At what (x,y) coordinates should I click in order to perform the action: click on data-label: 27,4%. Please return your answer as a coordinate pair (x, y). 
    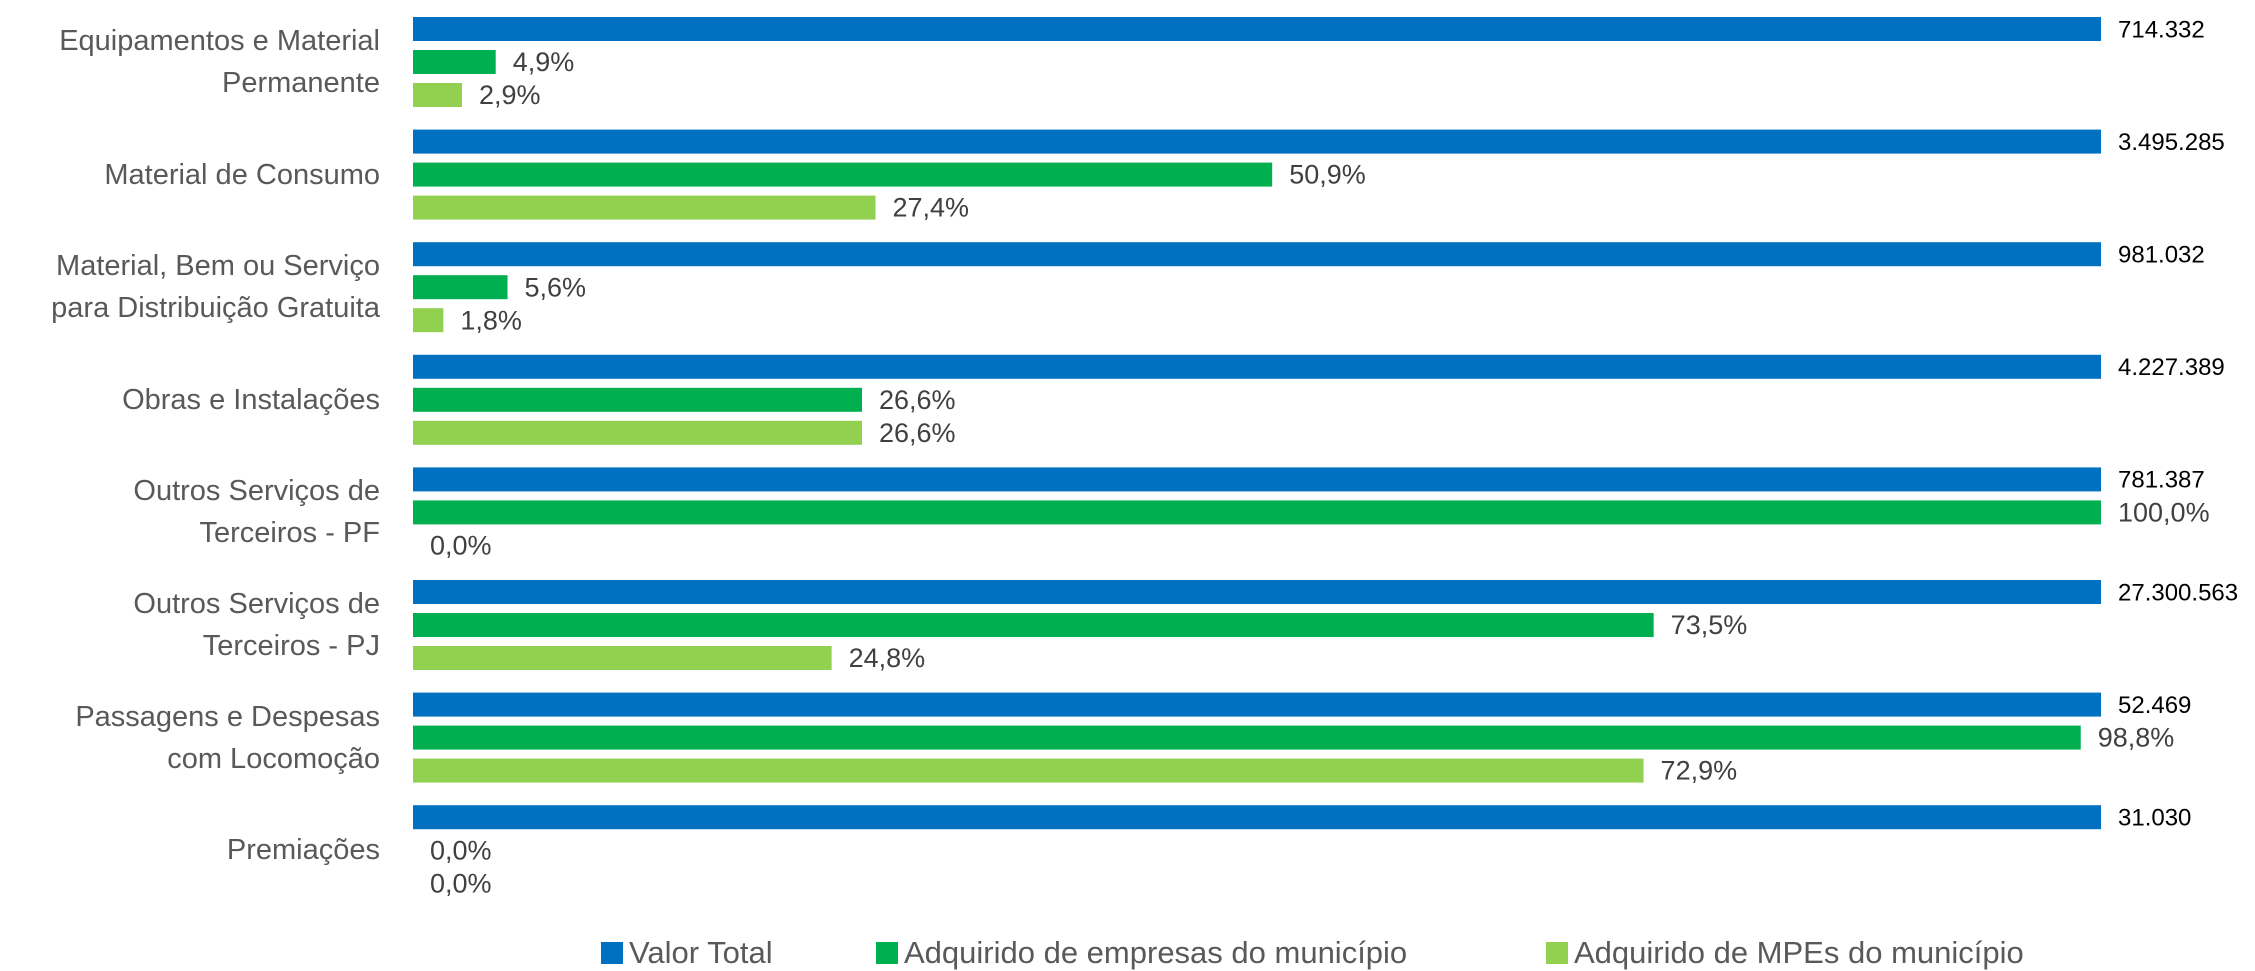
    Looking at the image, I should click on (931, 208).